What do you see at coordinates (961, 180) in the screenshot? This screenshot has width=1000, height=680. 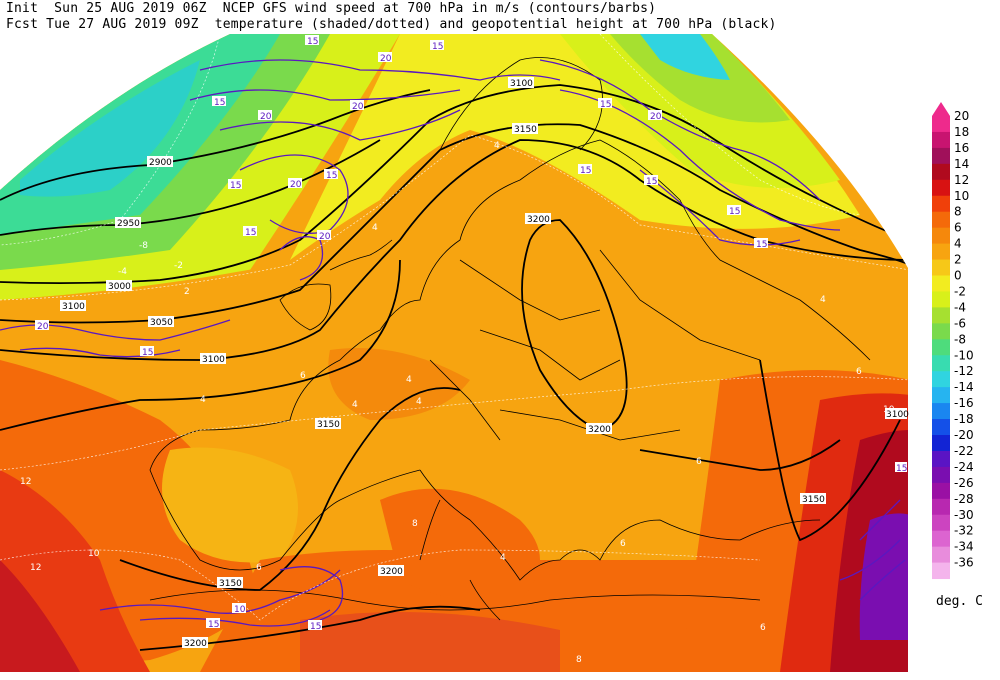 I see `colorbar-tick-label: 12` at bounding box center [961, 180].